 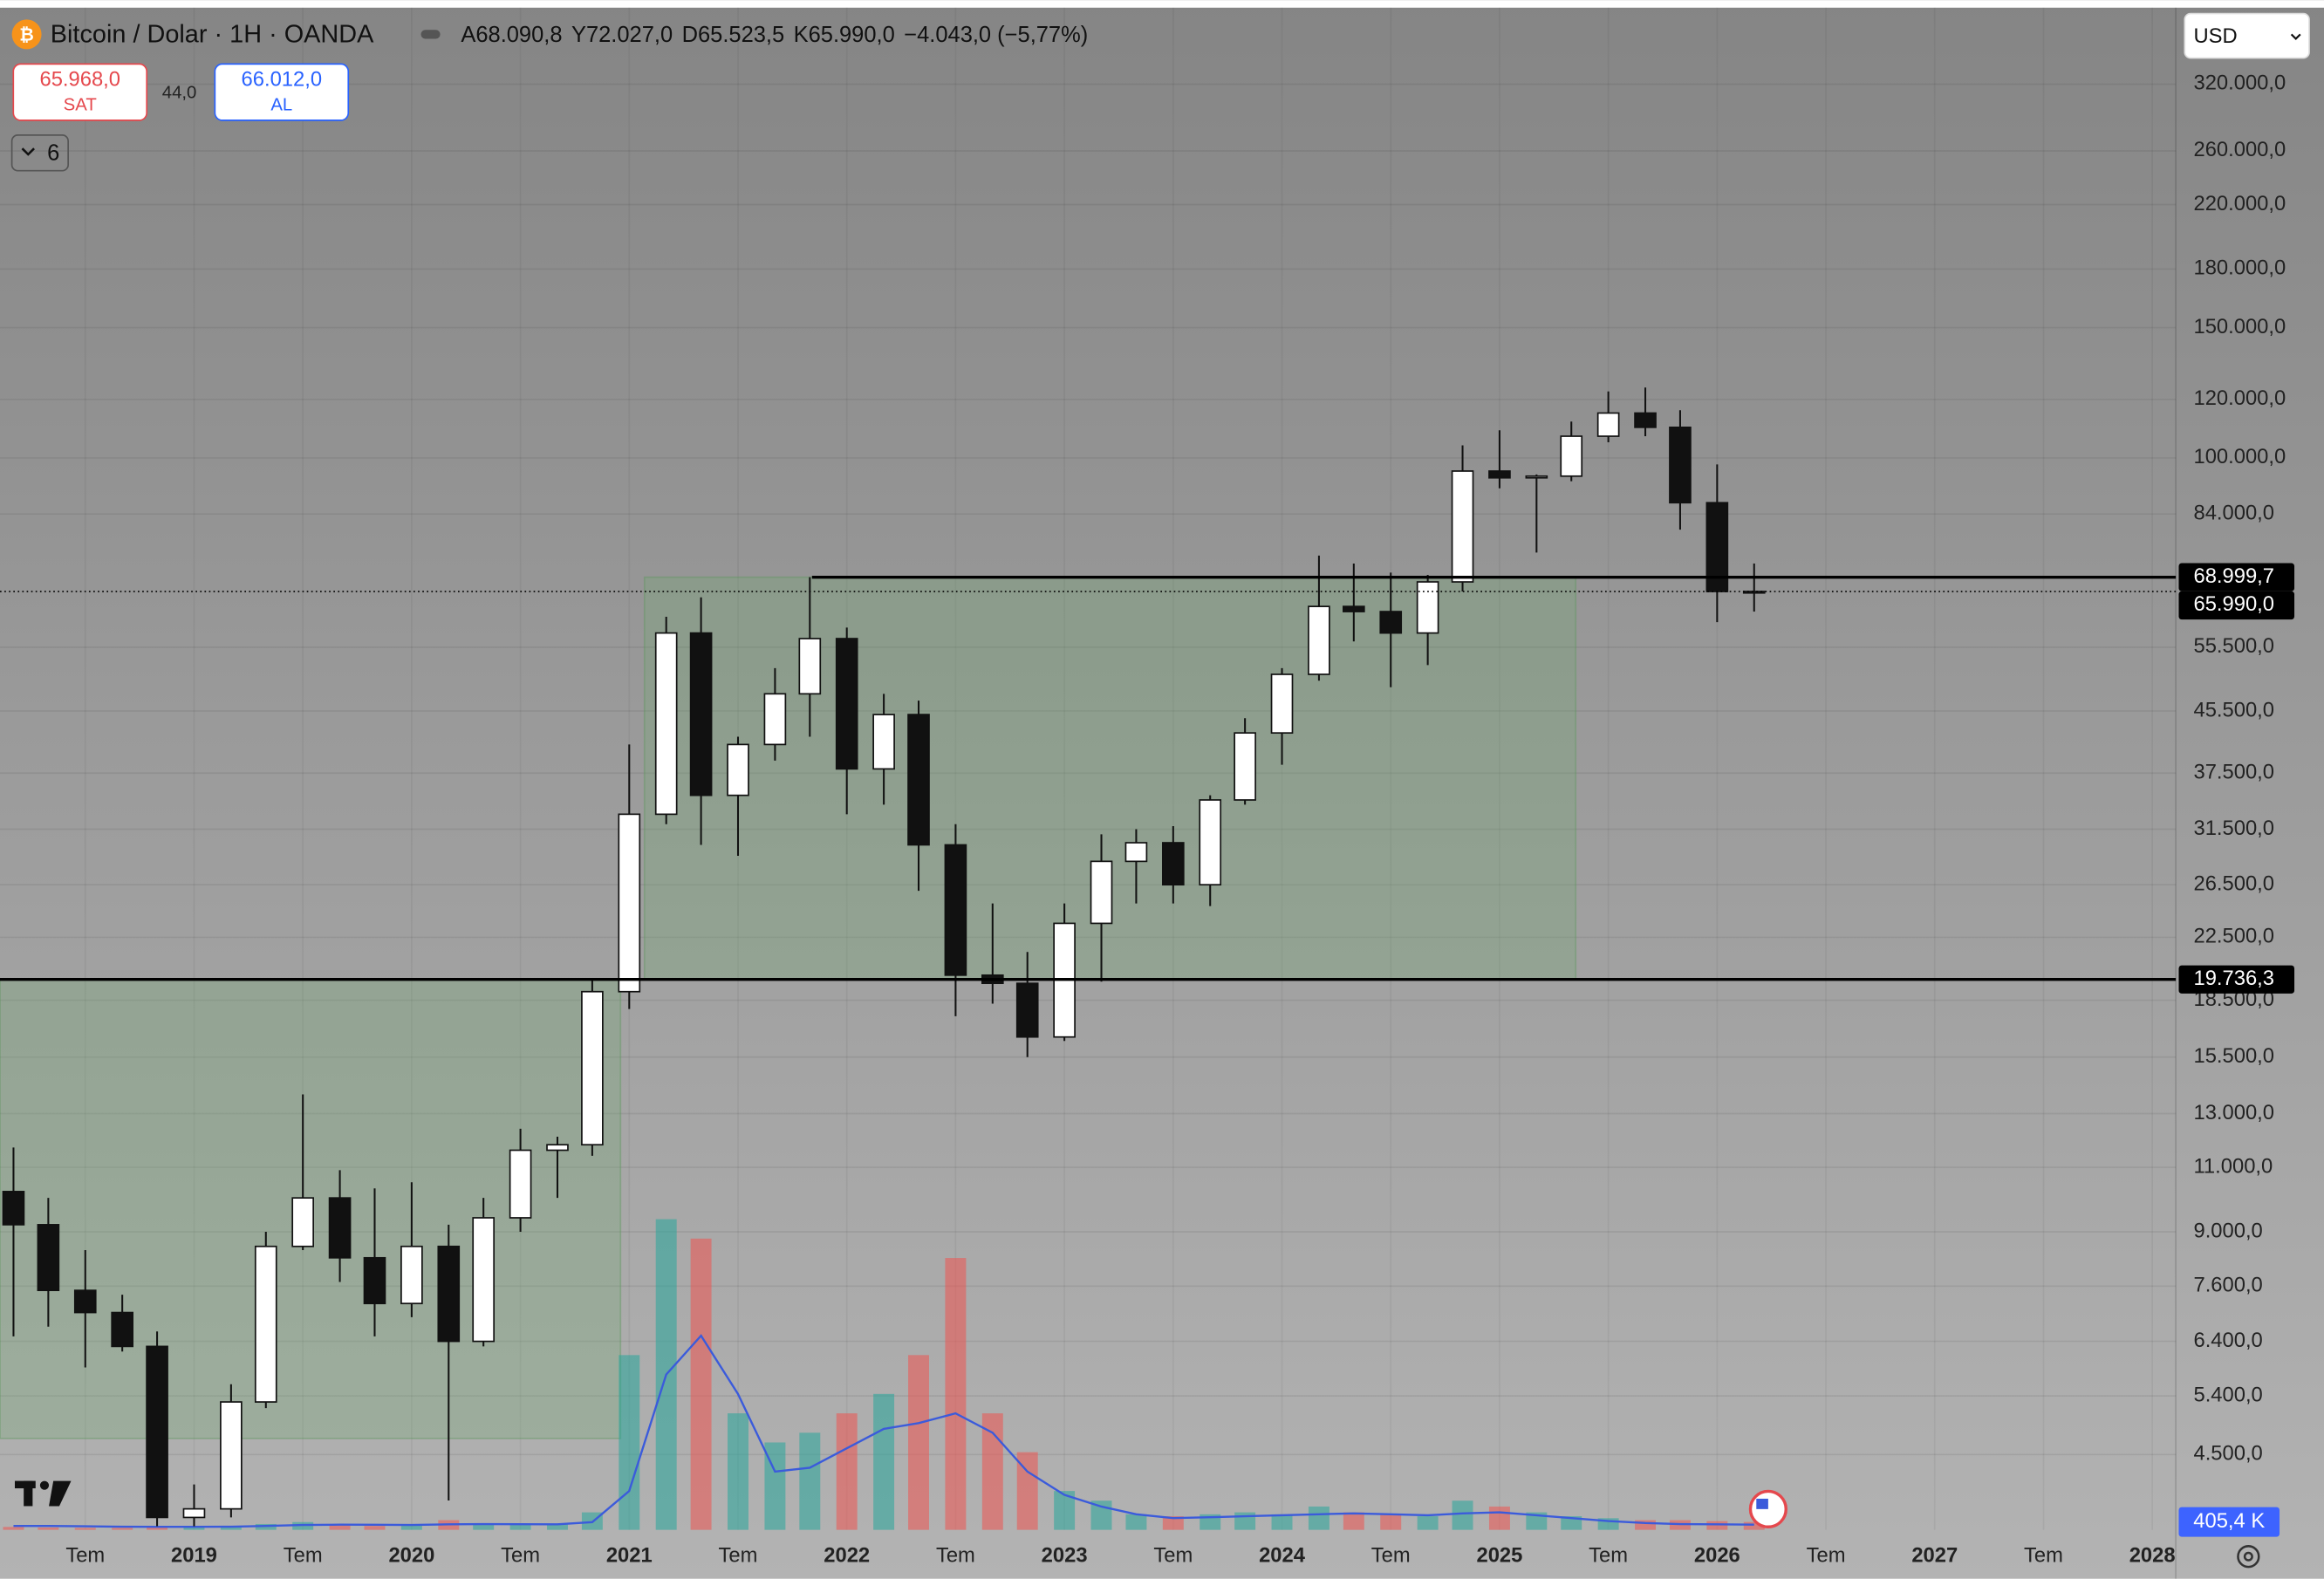 I want to click on buy-box, so click(x=282, y=92).